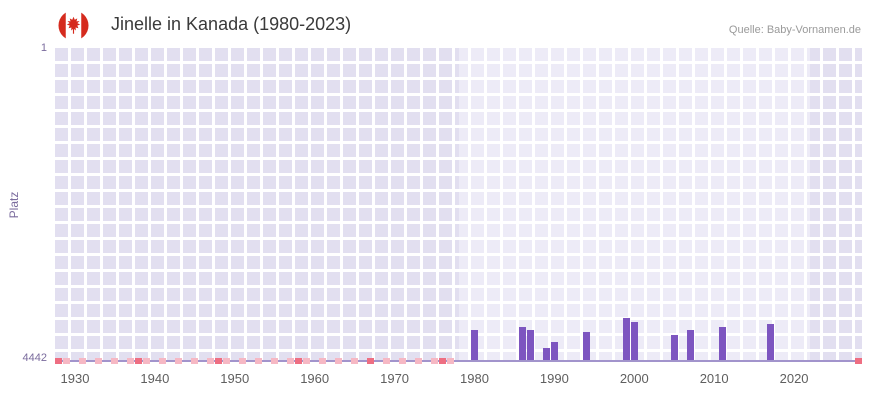 Image resolution: width=873 pixels, height=402 pixels. What do you see at coordinates (634, 341) in the screenshot?
I see `rank-bar-2000` at bounding box center [634, 341].